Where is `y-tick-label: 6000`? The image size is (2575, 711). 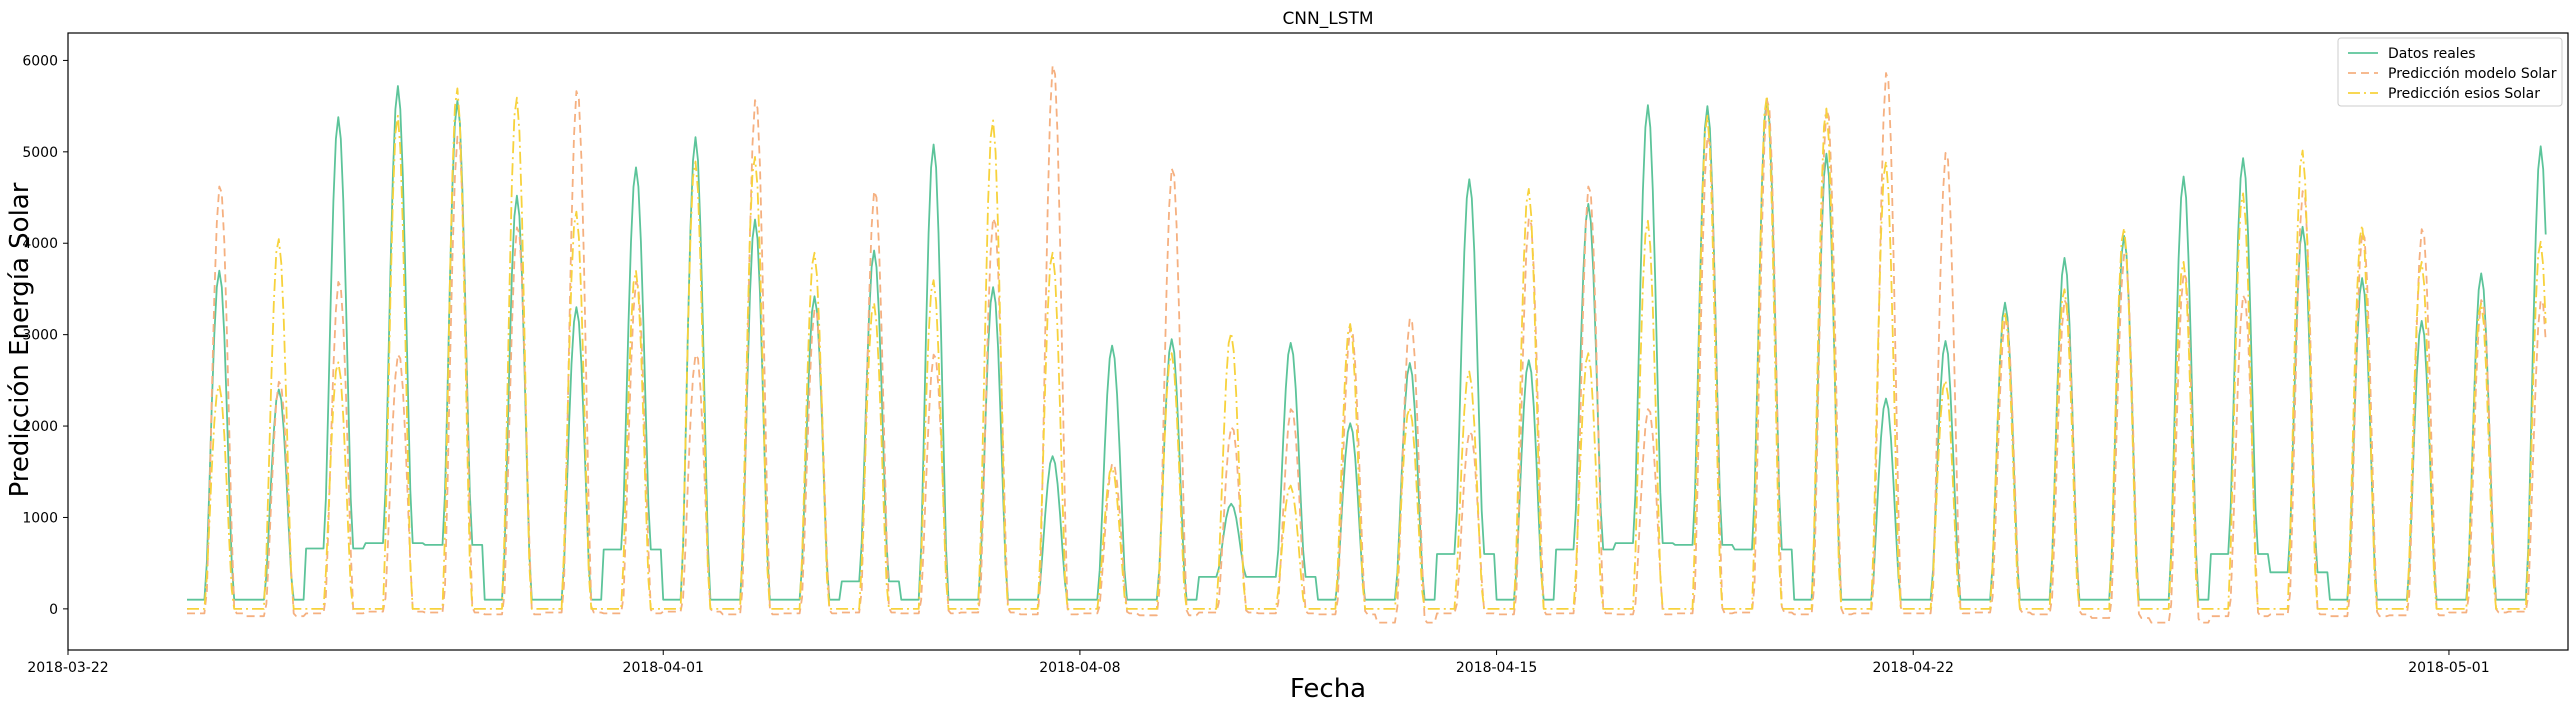
y-tick-label: 6000 is located at coordinates (40, 61).